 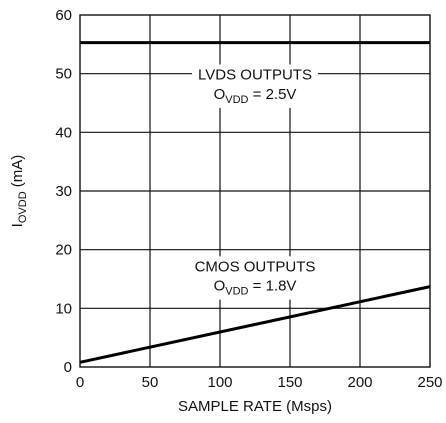 I want to click on x-tick-label: 50, so click(x=150, y=382).